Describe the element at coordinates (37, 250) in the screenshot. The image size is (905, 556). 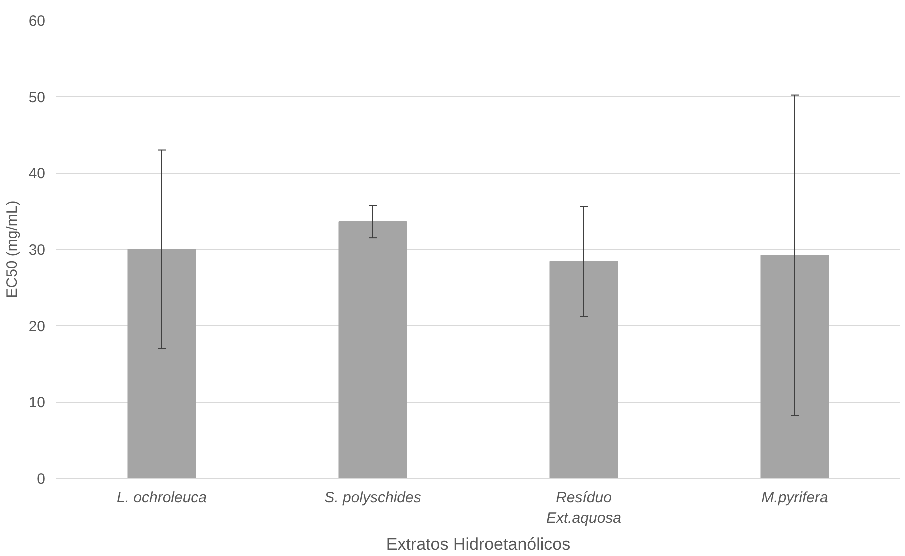
I see `y-tick-label: 30` at that location.